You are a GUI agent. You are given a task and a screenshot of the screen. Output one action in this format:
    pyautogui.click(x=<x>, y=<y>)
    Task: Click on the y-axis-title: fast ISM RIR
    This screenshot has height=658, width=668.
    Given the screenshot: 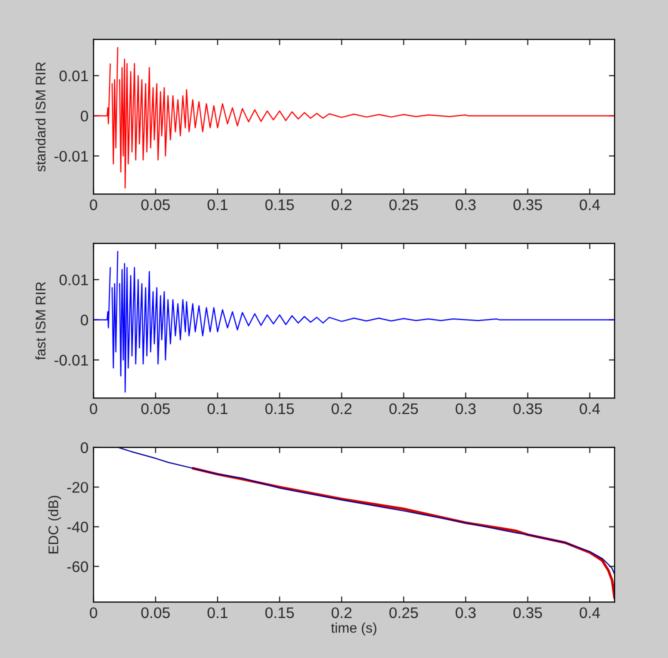 What is the action you would take?
    pyautogui.click(x=40, y=321)
    